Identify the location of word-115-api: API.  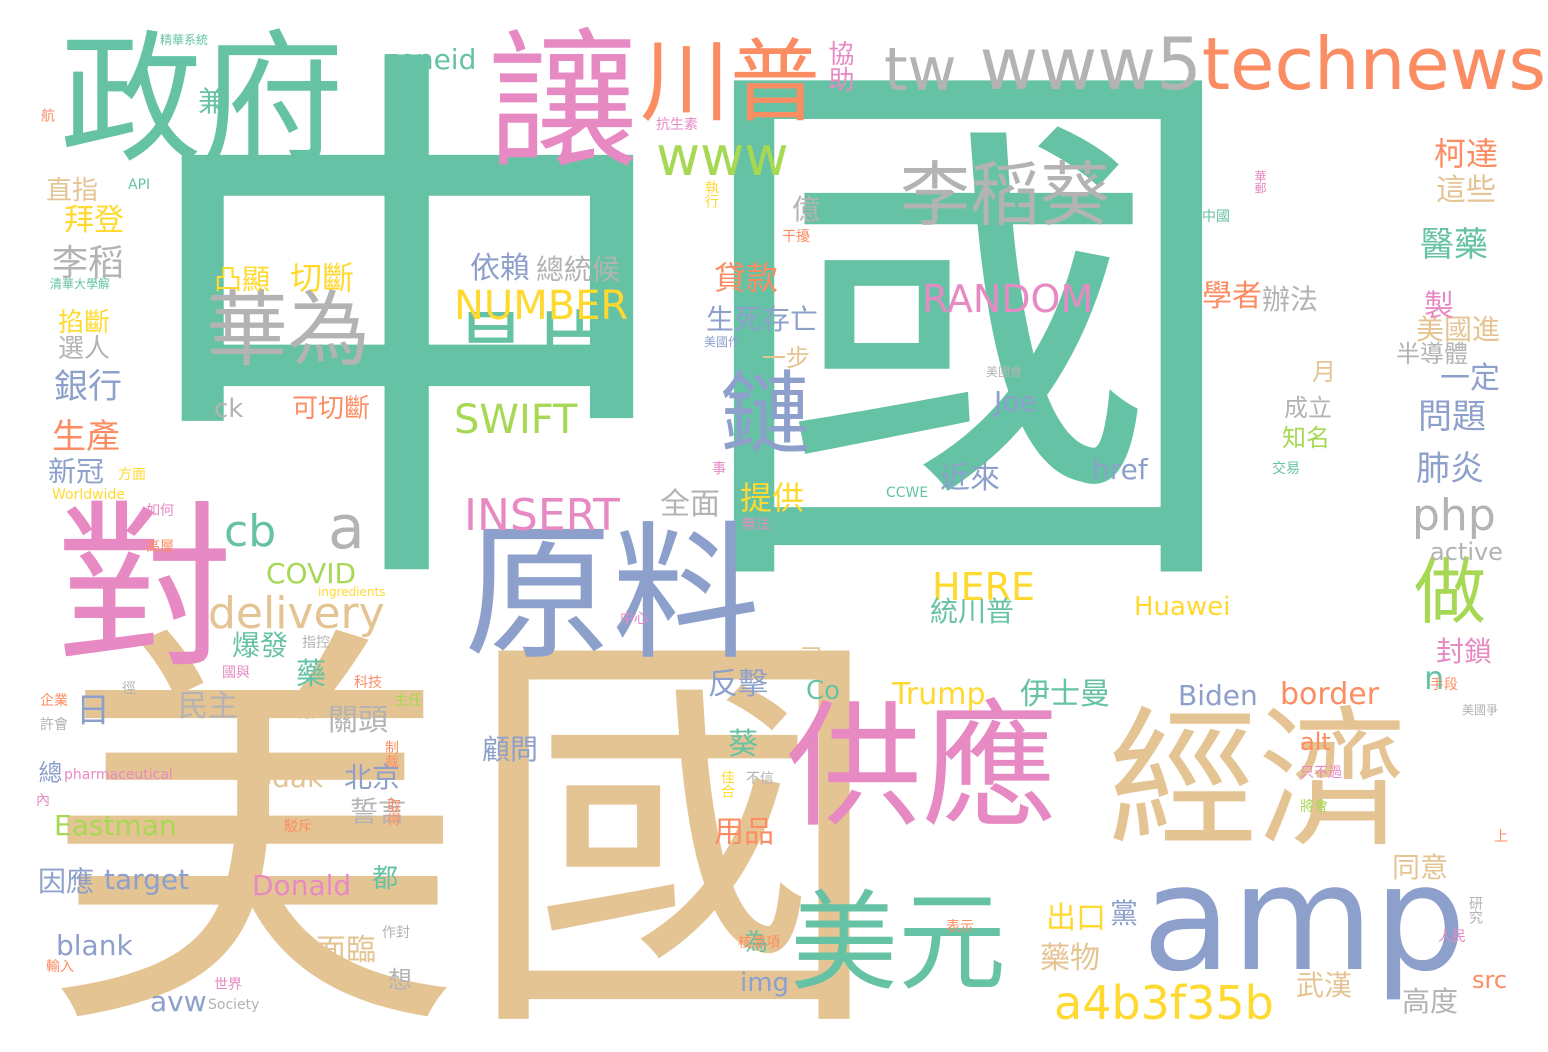
(139, 185).